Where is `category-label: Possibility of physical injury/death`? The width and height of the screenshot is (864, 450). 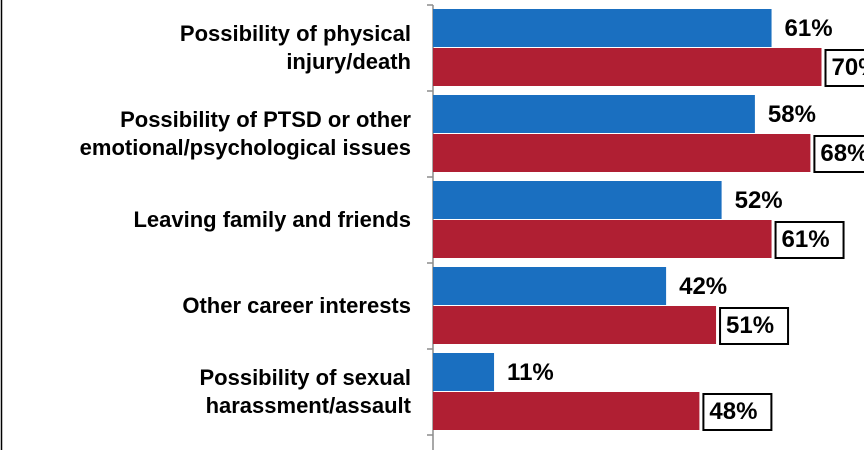 category-label: Possibility of physical injury/death is located at coordinates (295, 47).